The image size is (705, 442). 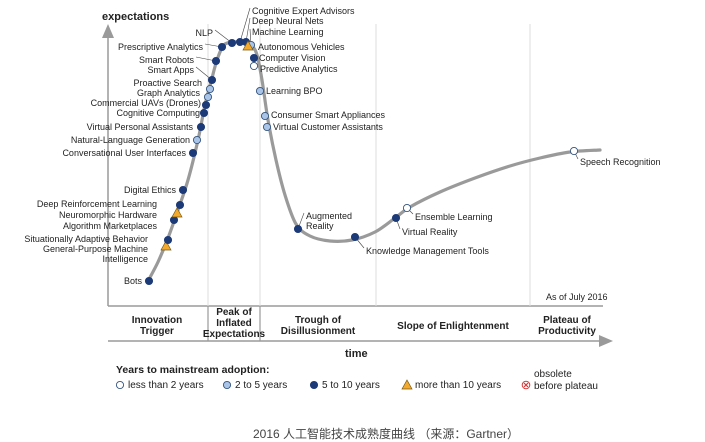 What do you see at coordinates (526, 385) in the screenshot?
I see `legend-marker-obs` at bounding box center [526, 385].